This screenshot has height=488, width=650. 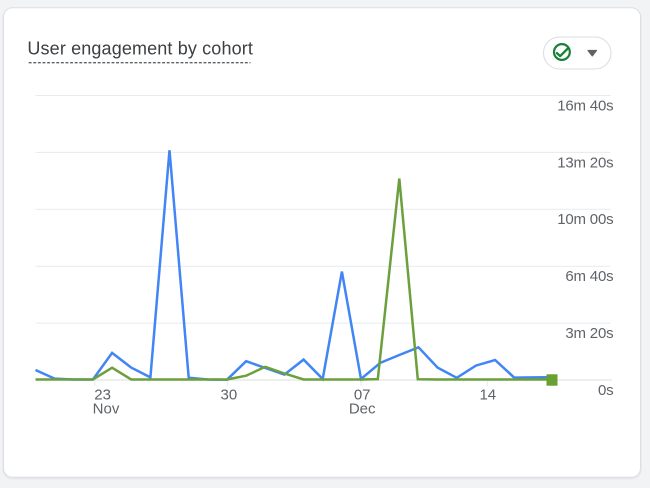 What do you see at coordinates (140, 49) in the screenshot?
I see `svg-text: User engagement by cohort` at bounding box center [140, 49].